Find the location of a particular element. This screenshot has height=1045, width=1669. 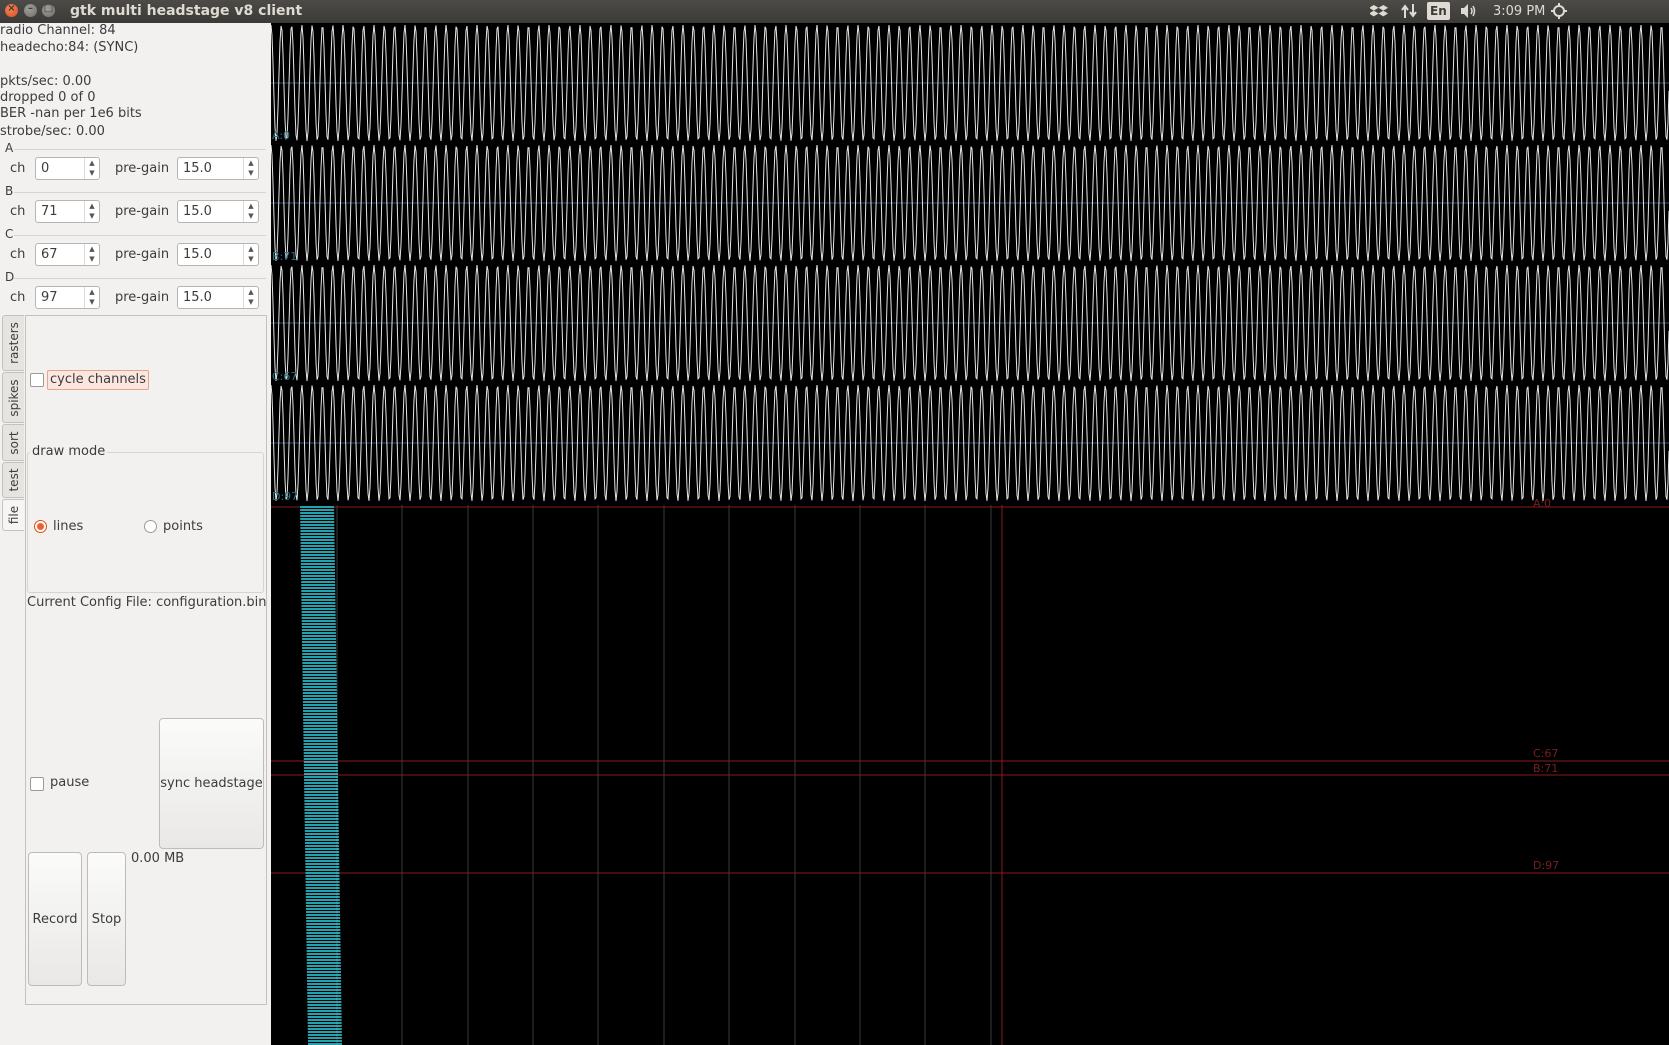

trace-label-d: D:97 is located at coordinates (285, 496).